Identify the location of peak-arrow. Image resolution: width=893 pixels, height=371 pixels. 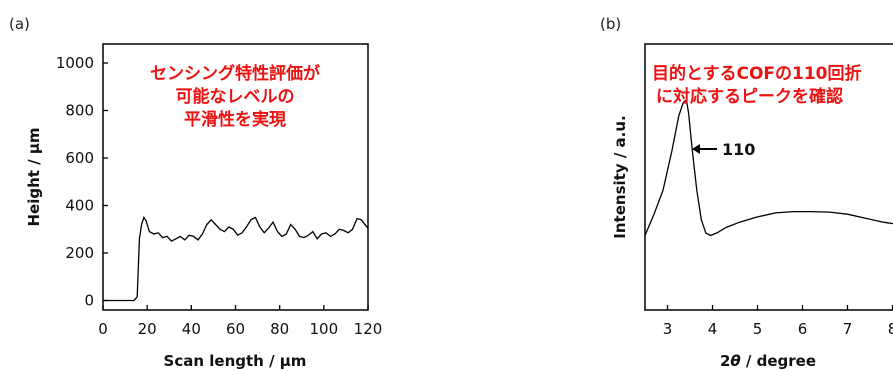
(704, 149).